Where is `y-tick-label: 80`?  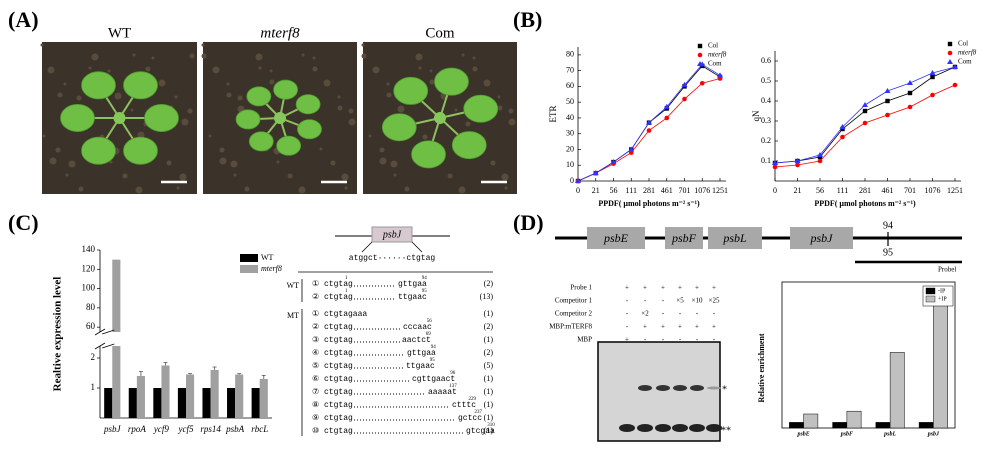 y-tick-label: 80 is located at coordinates (570, 54).